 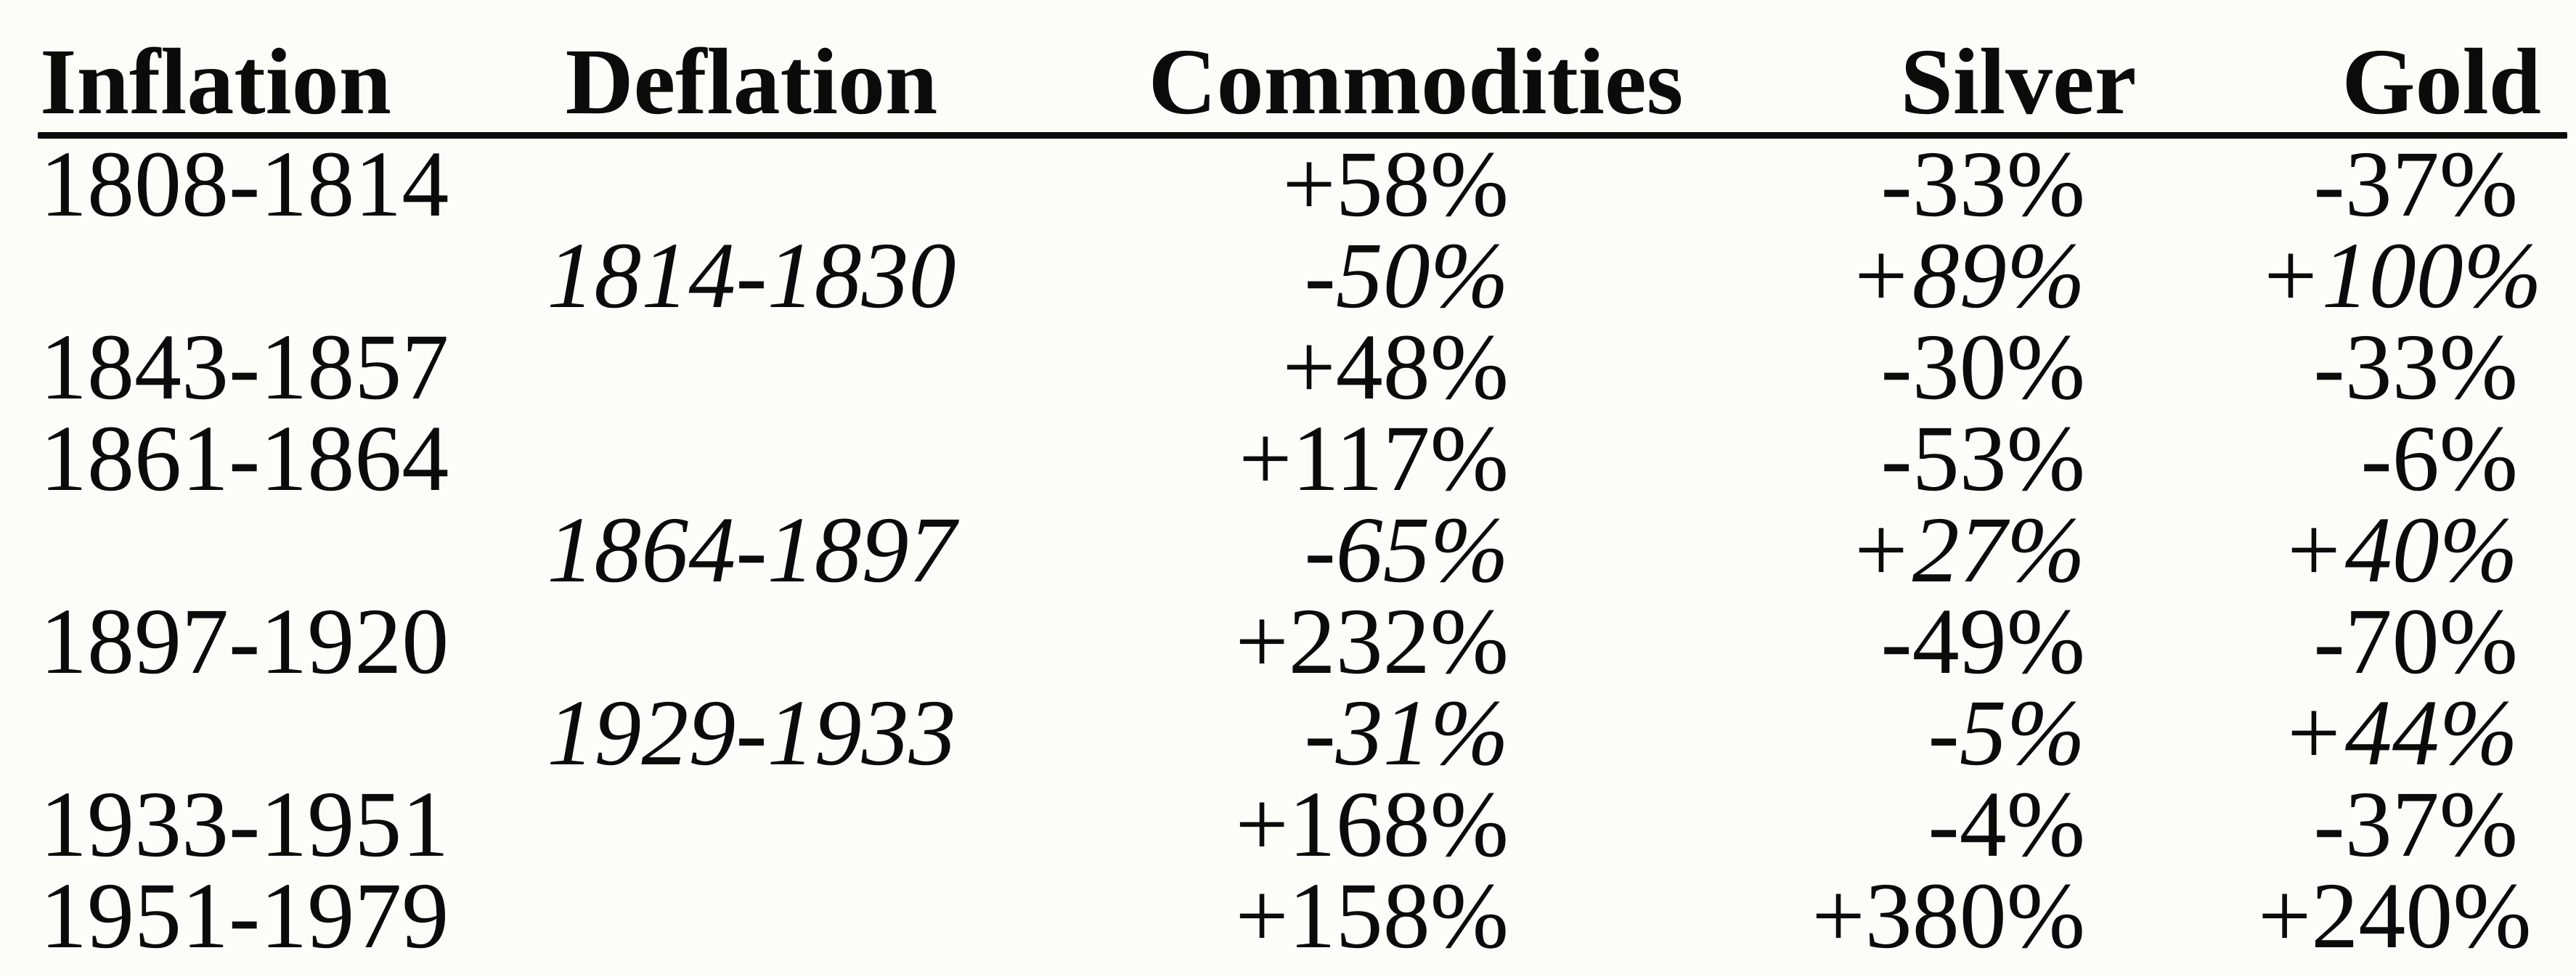 I want to click on period-cell: 1843-1857, so click(x=244, y=367).